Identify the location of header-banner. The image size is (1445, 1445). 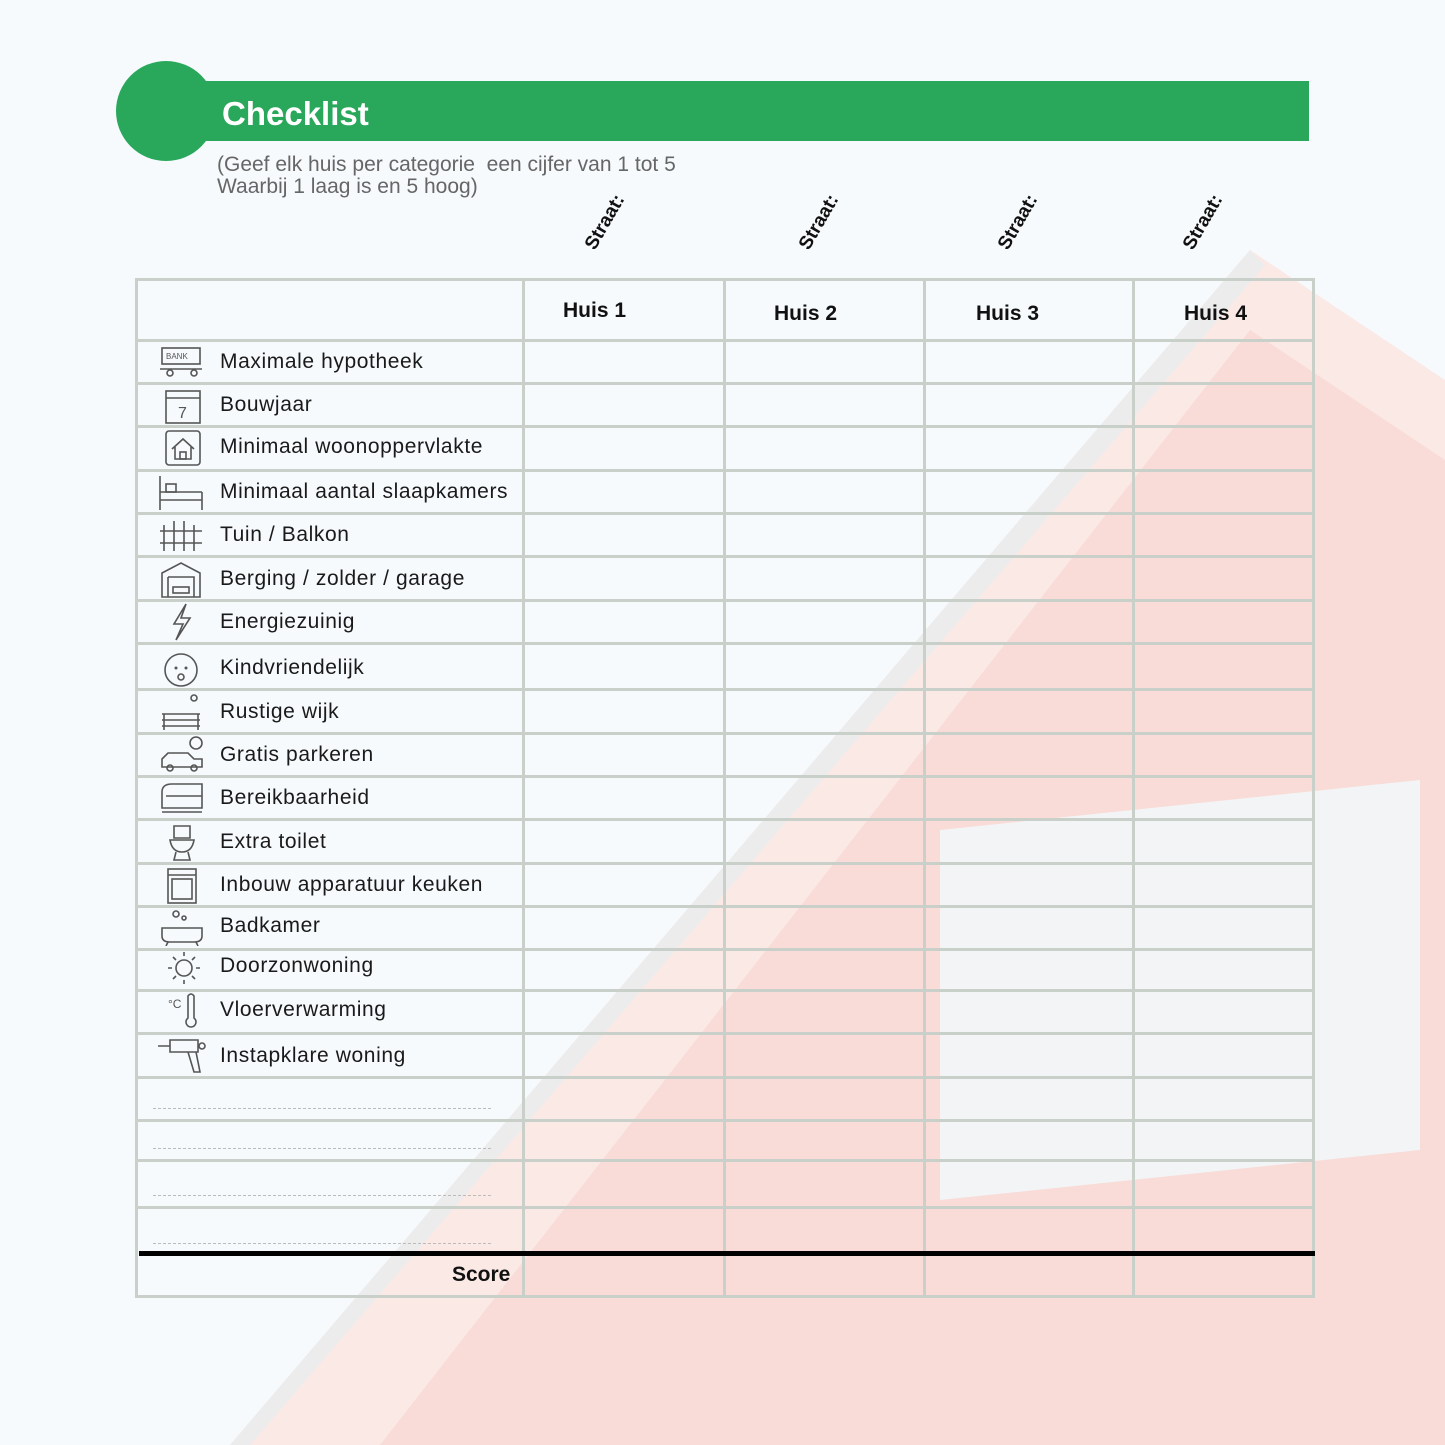
(749, 111).